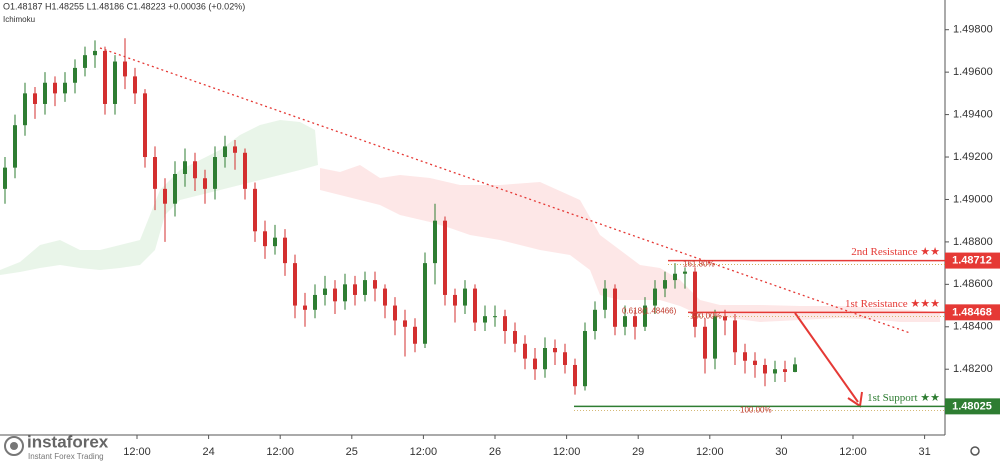 This screenshot has width=1000, height=463. I want to click on level-price: 1.48468, so click(972, 312).